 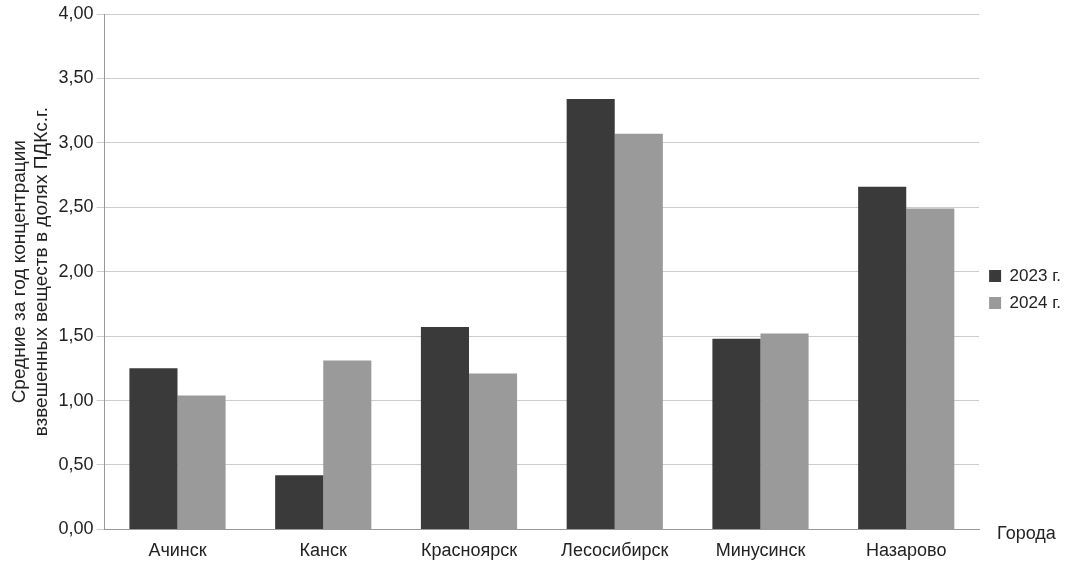 I want to click on x-tick-label: Лесосибирск, so click(x=615, y=550).